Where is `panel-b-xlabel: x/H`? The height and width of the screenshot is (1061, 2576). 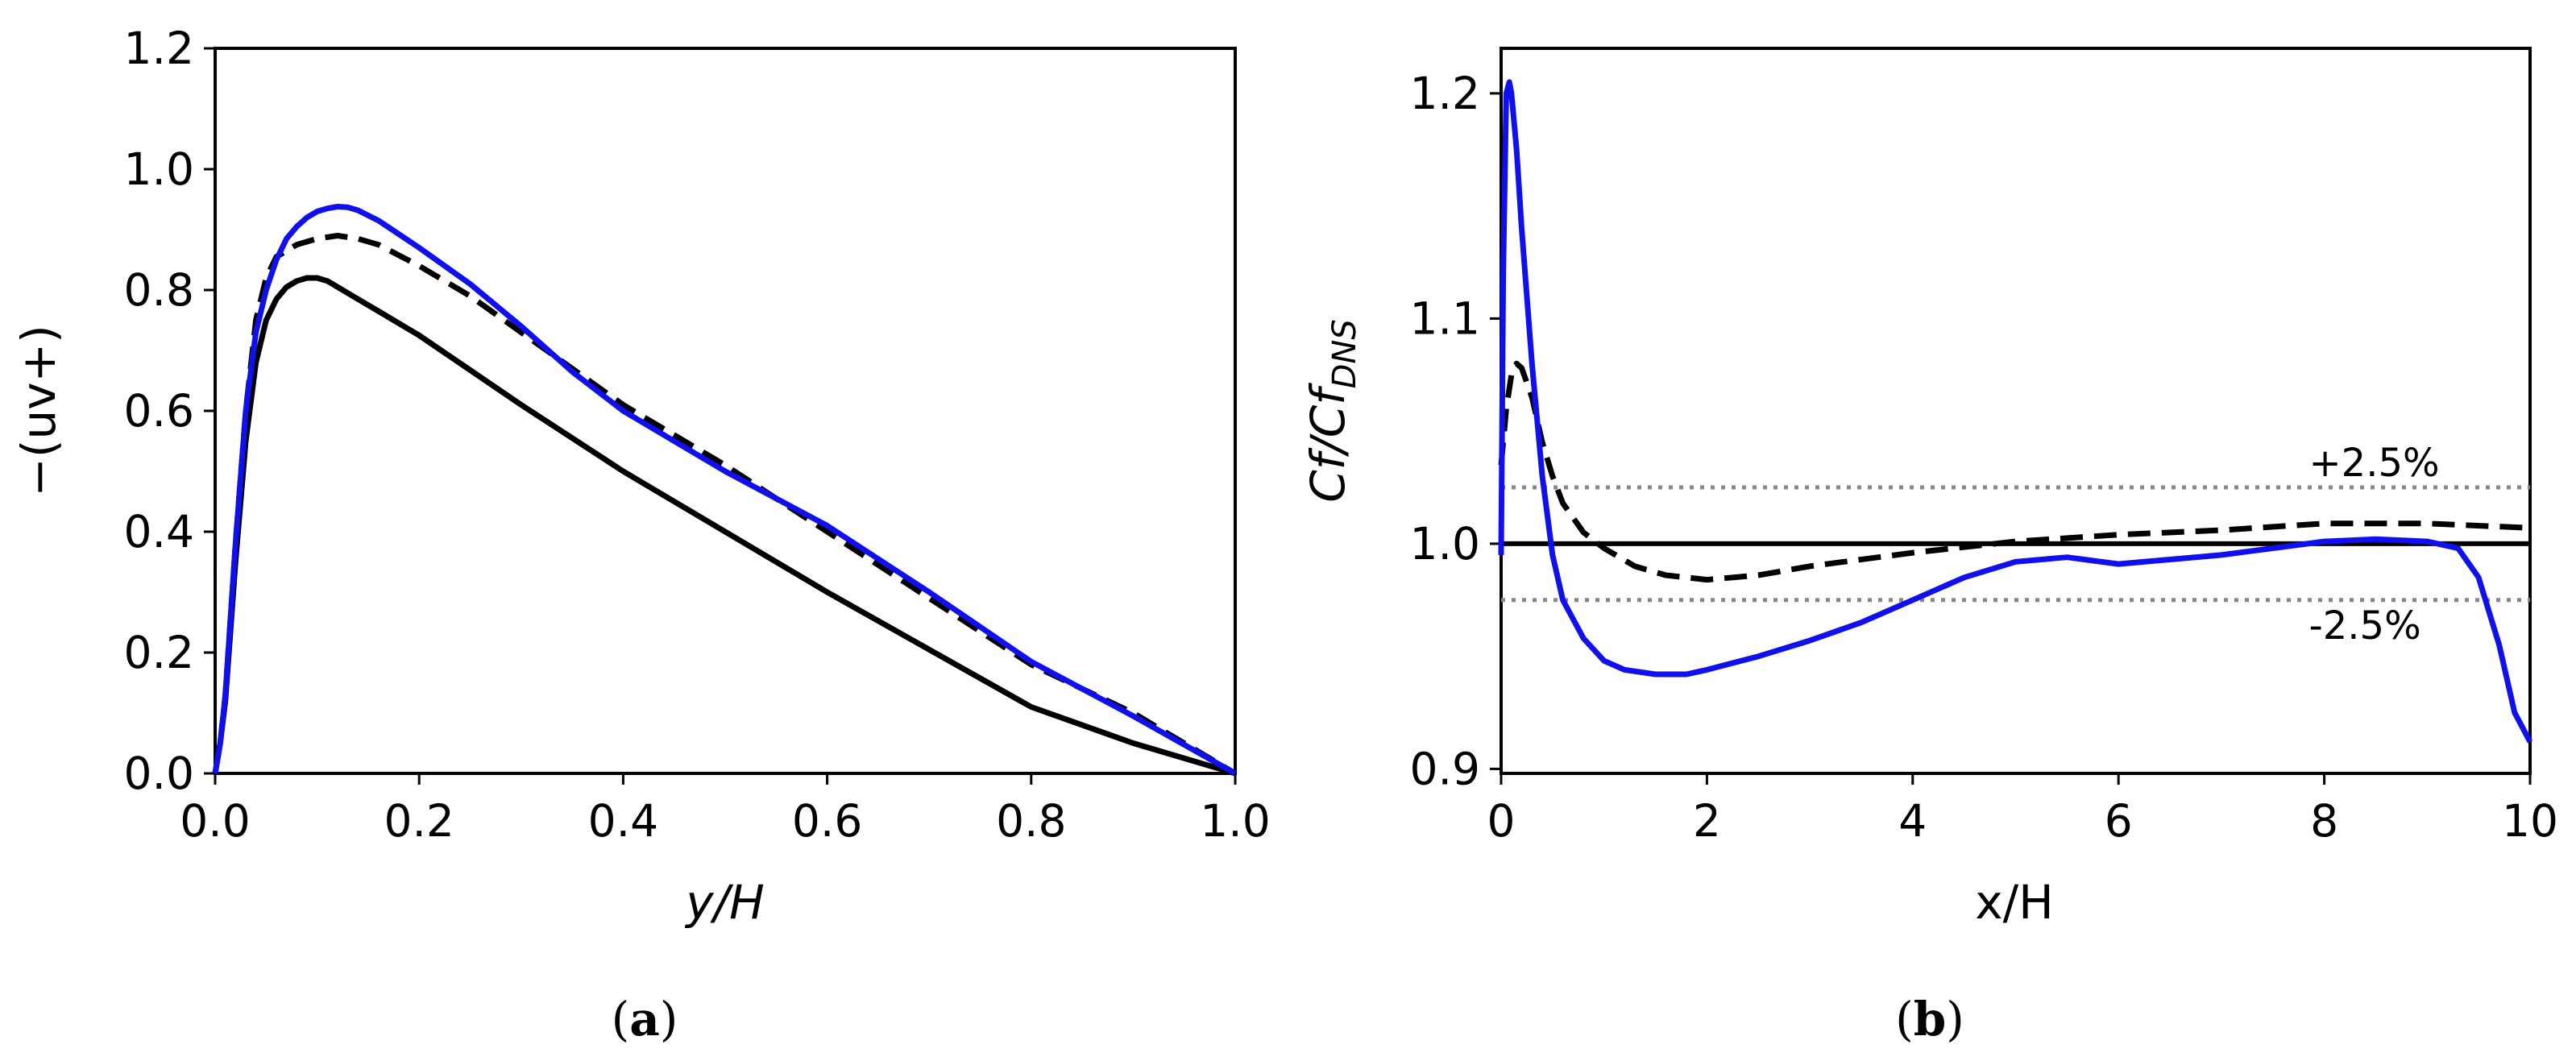
panel-b-xlabel: x/H is located at coordinates (2014, 903).